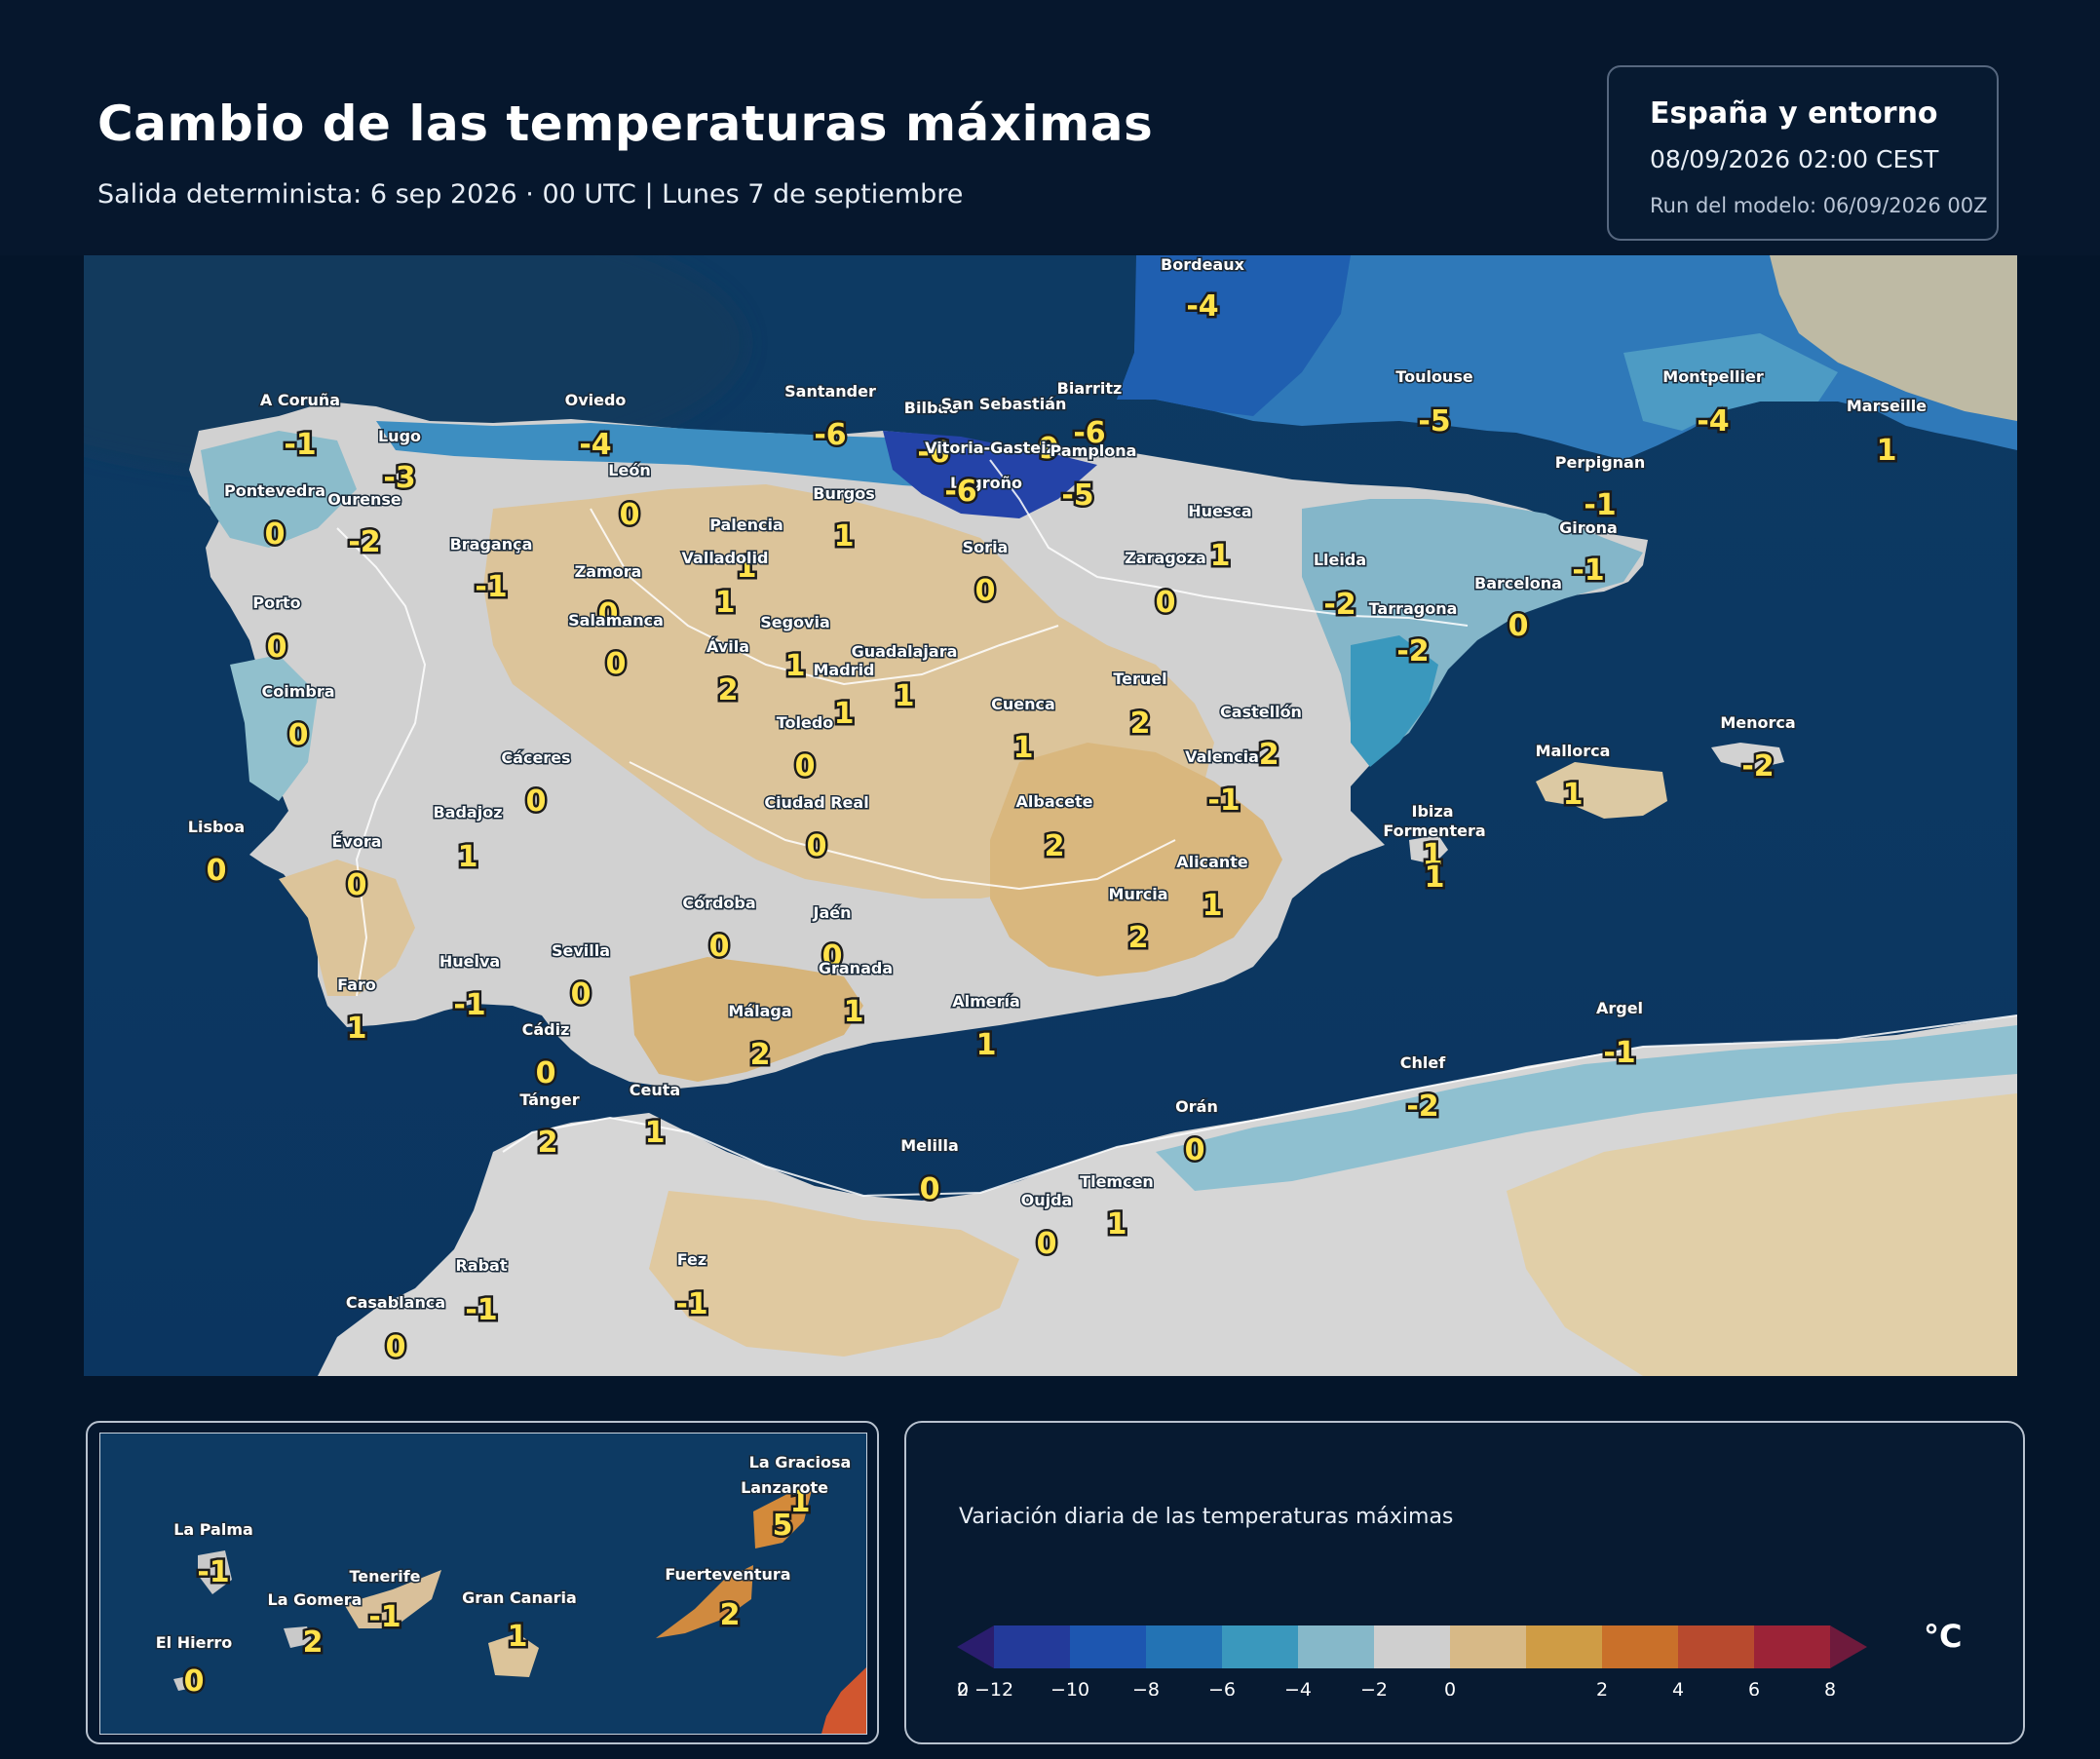 This screenshot has width=2100, height=1759. What do you see at coordinates (1138, 894) in the screenshot?
I see `city-label: Murcia` at bounding box center [1138, 894].